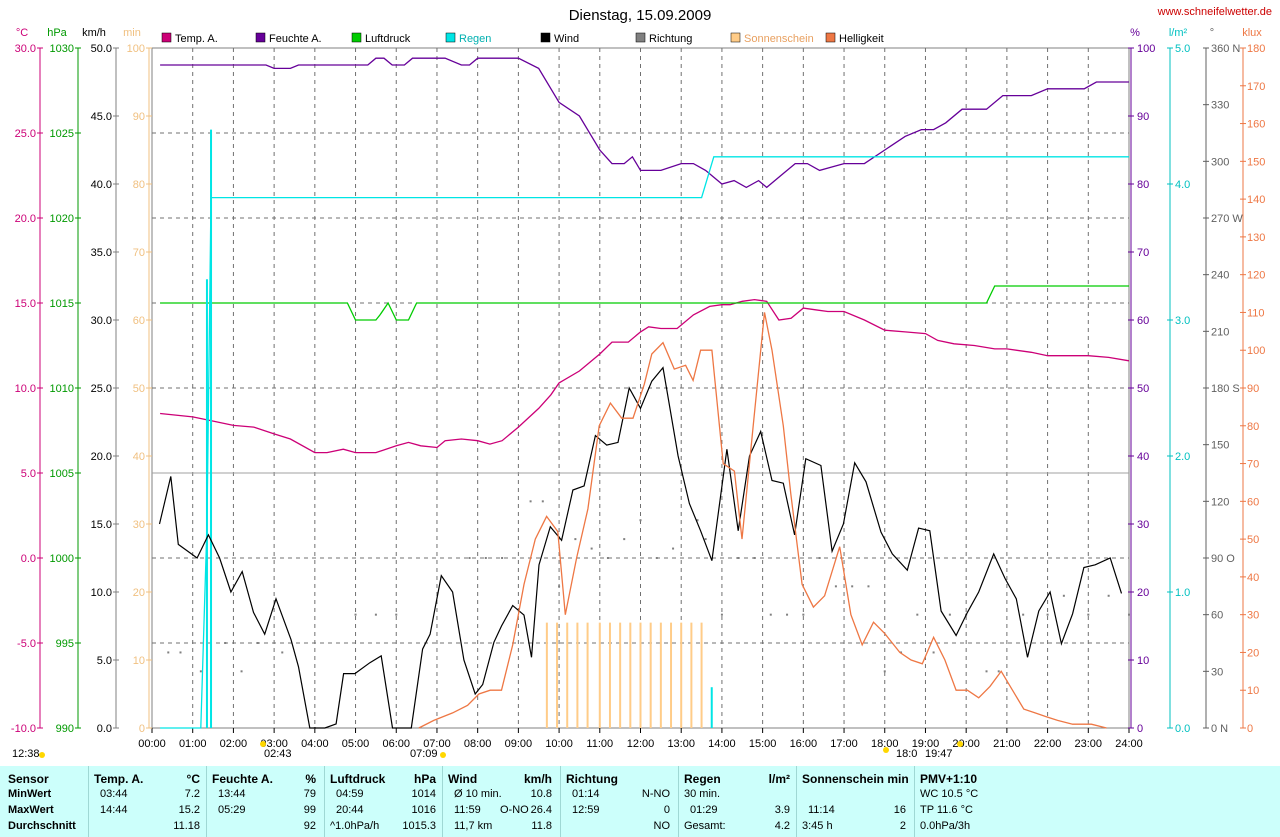 The image size is (1280, 837). I want to click on moonrise-time: 12:38, so click(26, 754).